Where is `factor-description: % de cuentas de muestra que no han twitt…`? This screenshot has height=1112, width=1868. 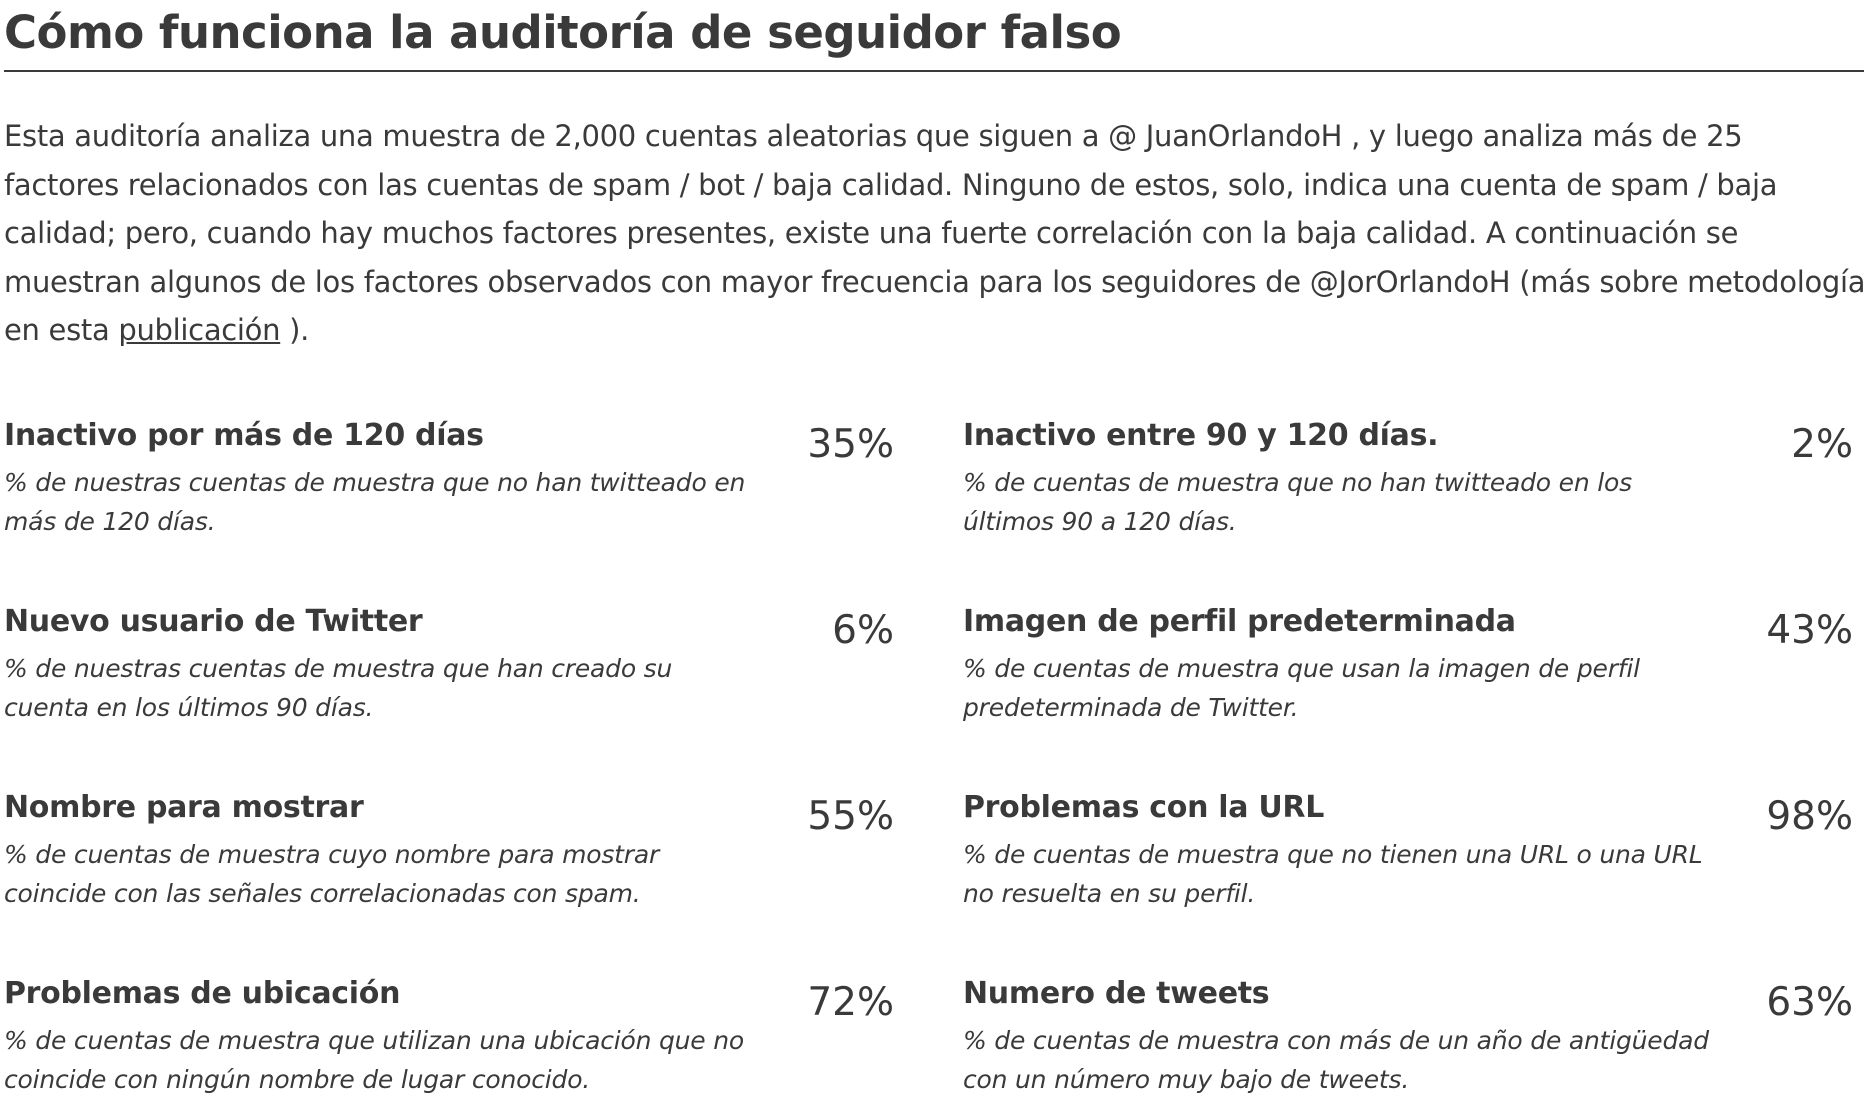 factor-description: % de cuentas de muestra que no han twitt… is located at coordinates (1297, 502).